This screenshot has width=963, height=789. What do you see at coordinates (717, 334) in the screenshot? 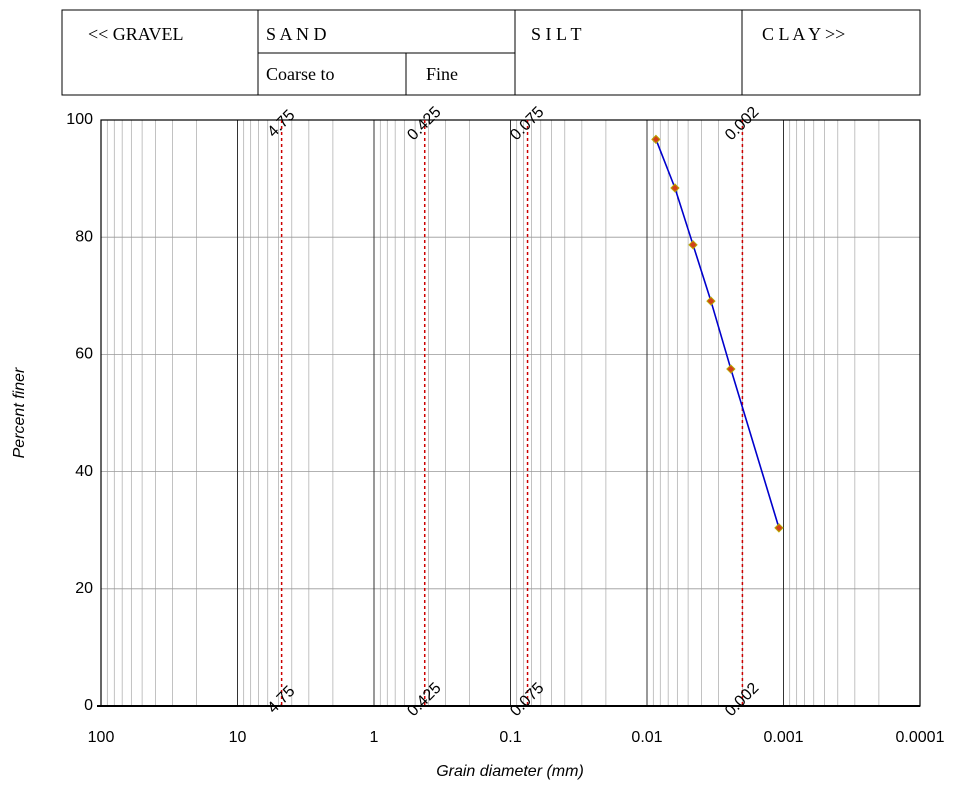
I see `series-line` at bounding box center [717, 334].